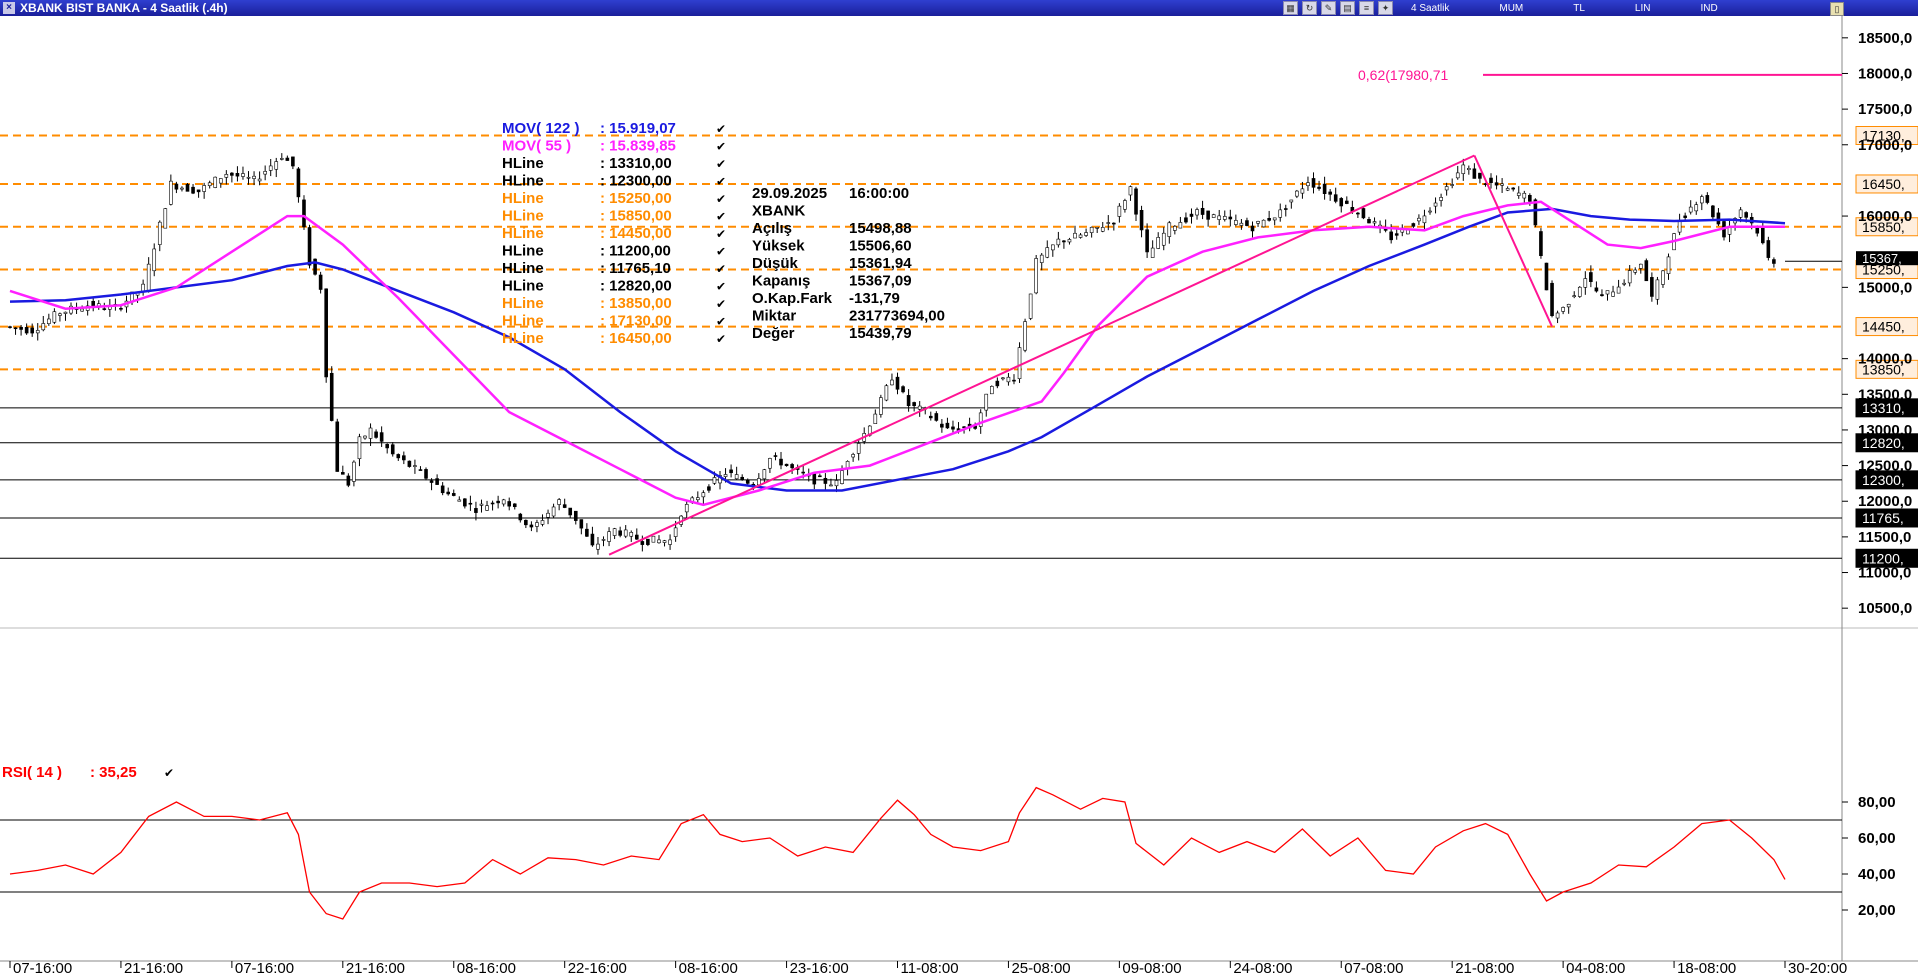 This screenshot has width=1918, height=977. Describe the element at coordinates (1385, 8) in the screenshot. I see `toolbar-tools-icon: ✦` at that location.